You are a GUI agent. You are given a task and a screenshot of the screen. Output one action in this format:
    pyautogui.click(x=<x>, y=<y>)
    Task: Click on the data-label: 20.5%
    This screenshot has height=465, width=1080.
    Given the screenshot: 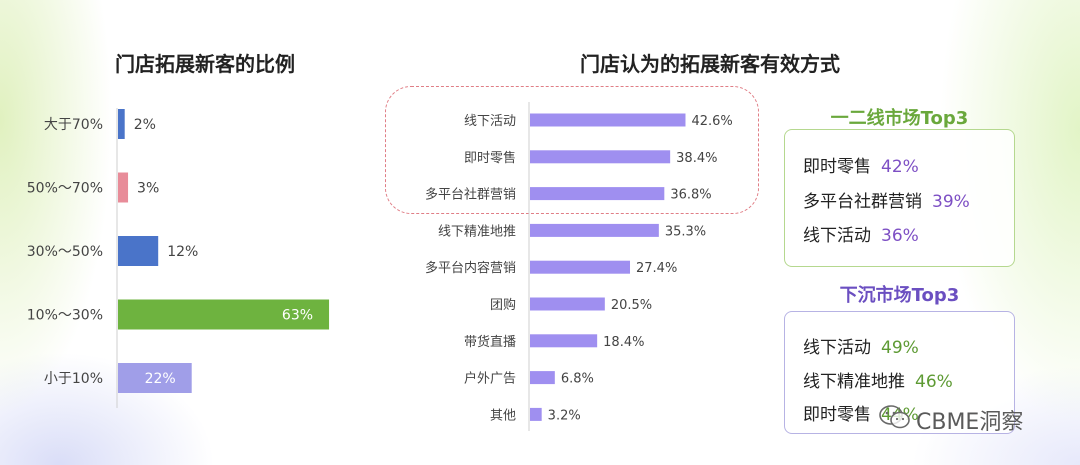 What is the action you would take?
    pyautogui.click(x=631, y=305)
    